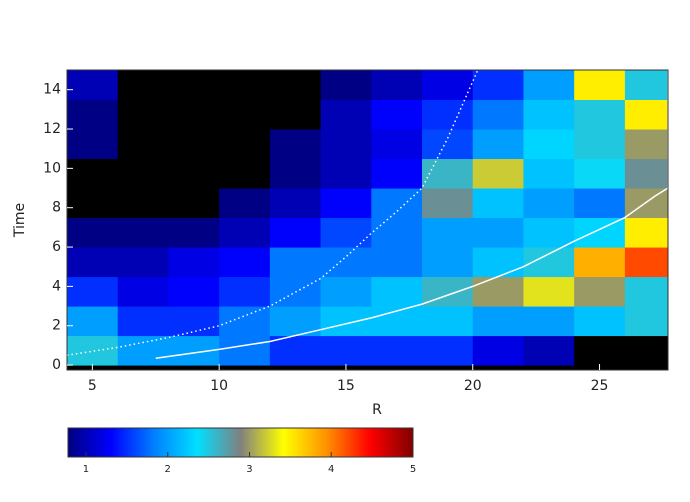 The width and height of the screenshot is (690, 502). What do you see at coordinates (56, 326) in the screenshot?
I see `y-tick-label: 2` at bounding box center [56, 326].